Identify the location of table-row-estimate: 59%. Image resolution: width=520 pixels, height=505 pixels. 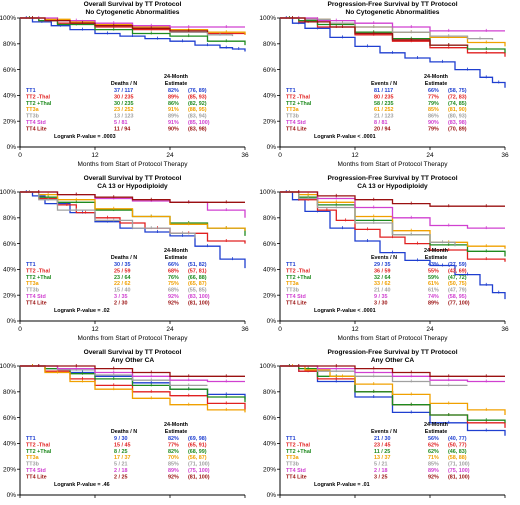
(433, 278).